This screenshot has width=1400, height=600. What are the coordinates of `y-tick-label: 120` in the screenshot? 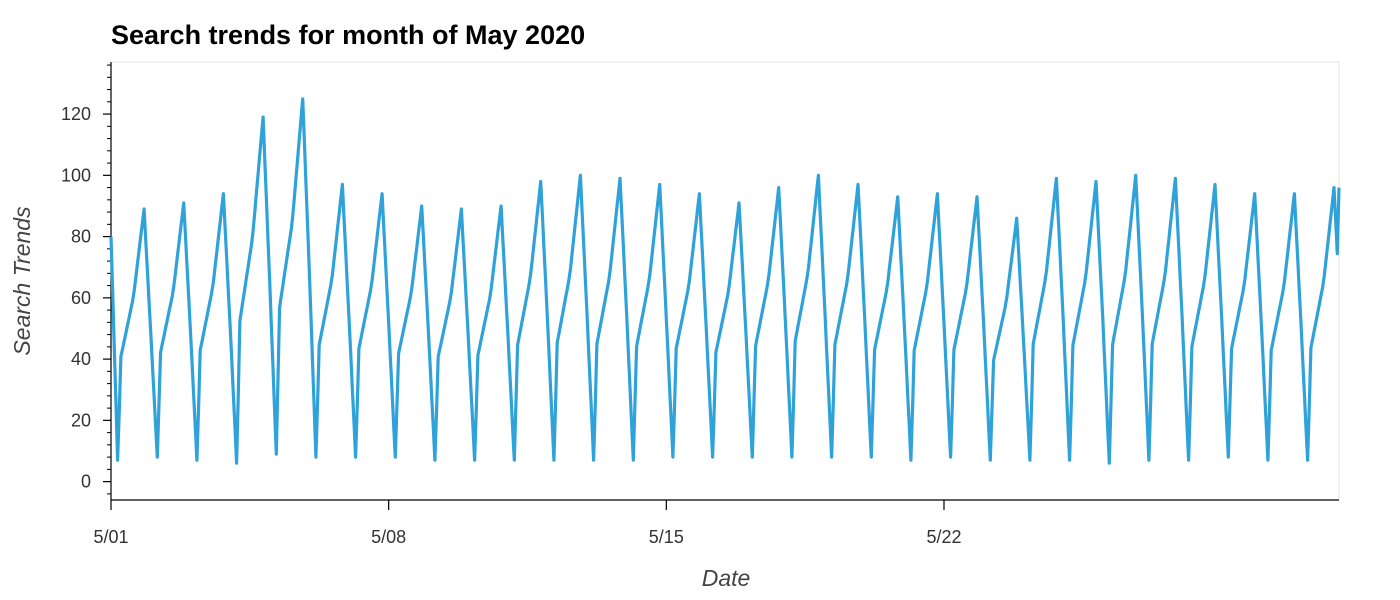 It's located at (76, 114).